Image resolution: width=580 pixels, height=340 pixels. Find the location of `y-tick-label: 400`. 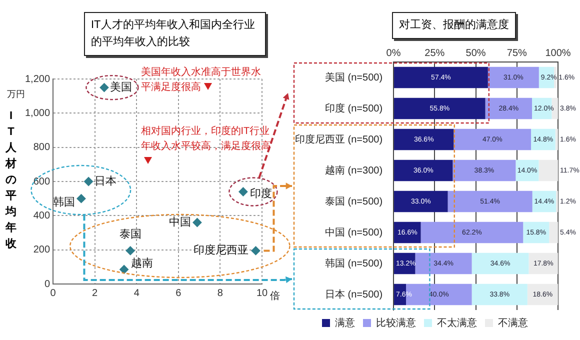

y-tick-label: 400 is located at coordinates (41, 216).